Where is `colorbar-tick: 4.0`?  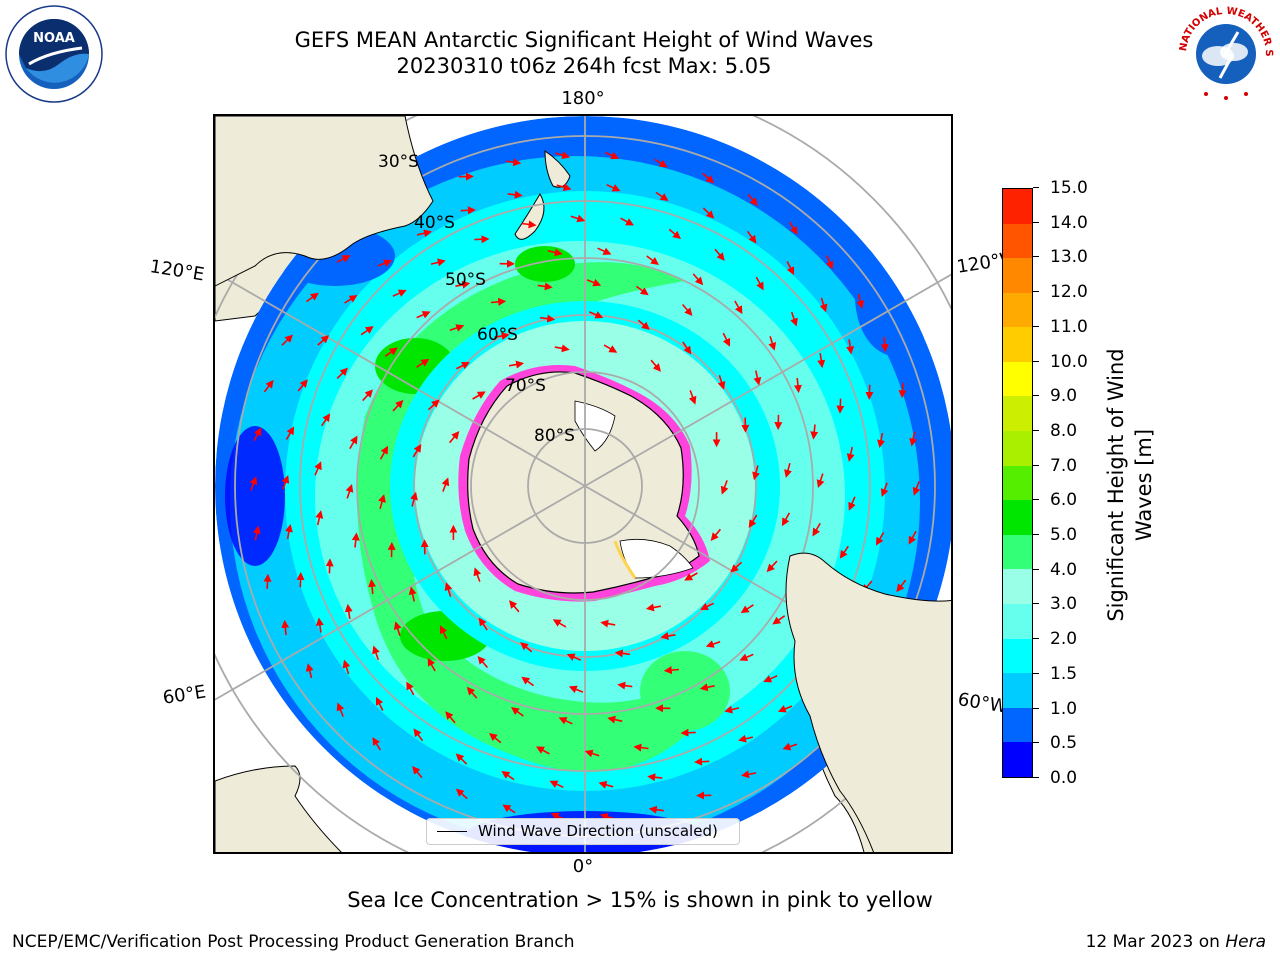
colorbar-tick: 4.0 is located at coordinates (1054, 570).